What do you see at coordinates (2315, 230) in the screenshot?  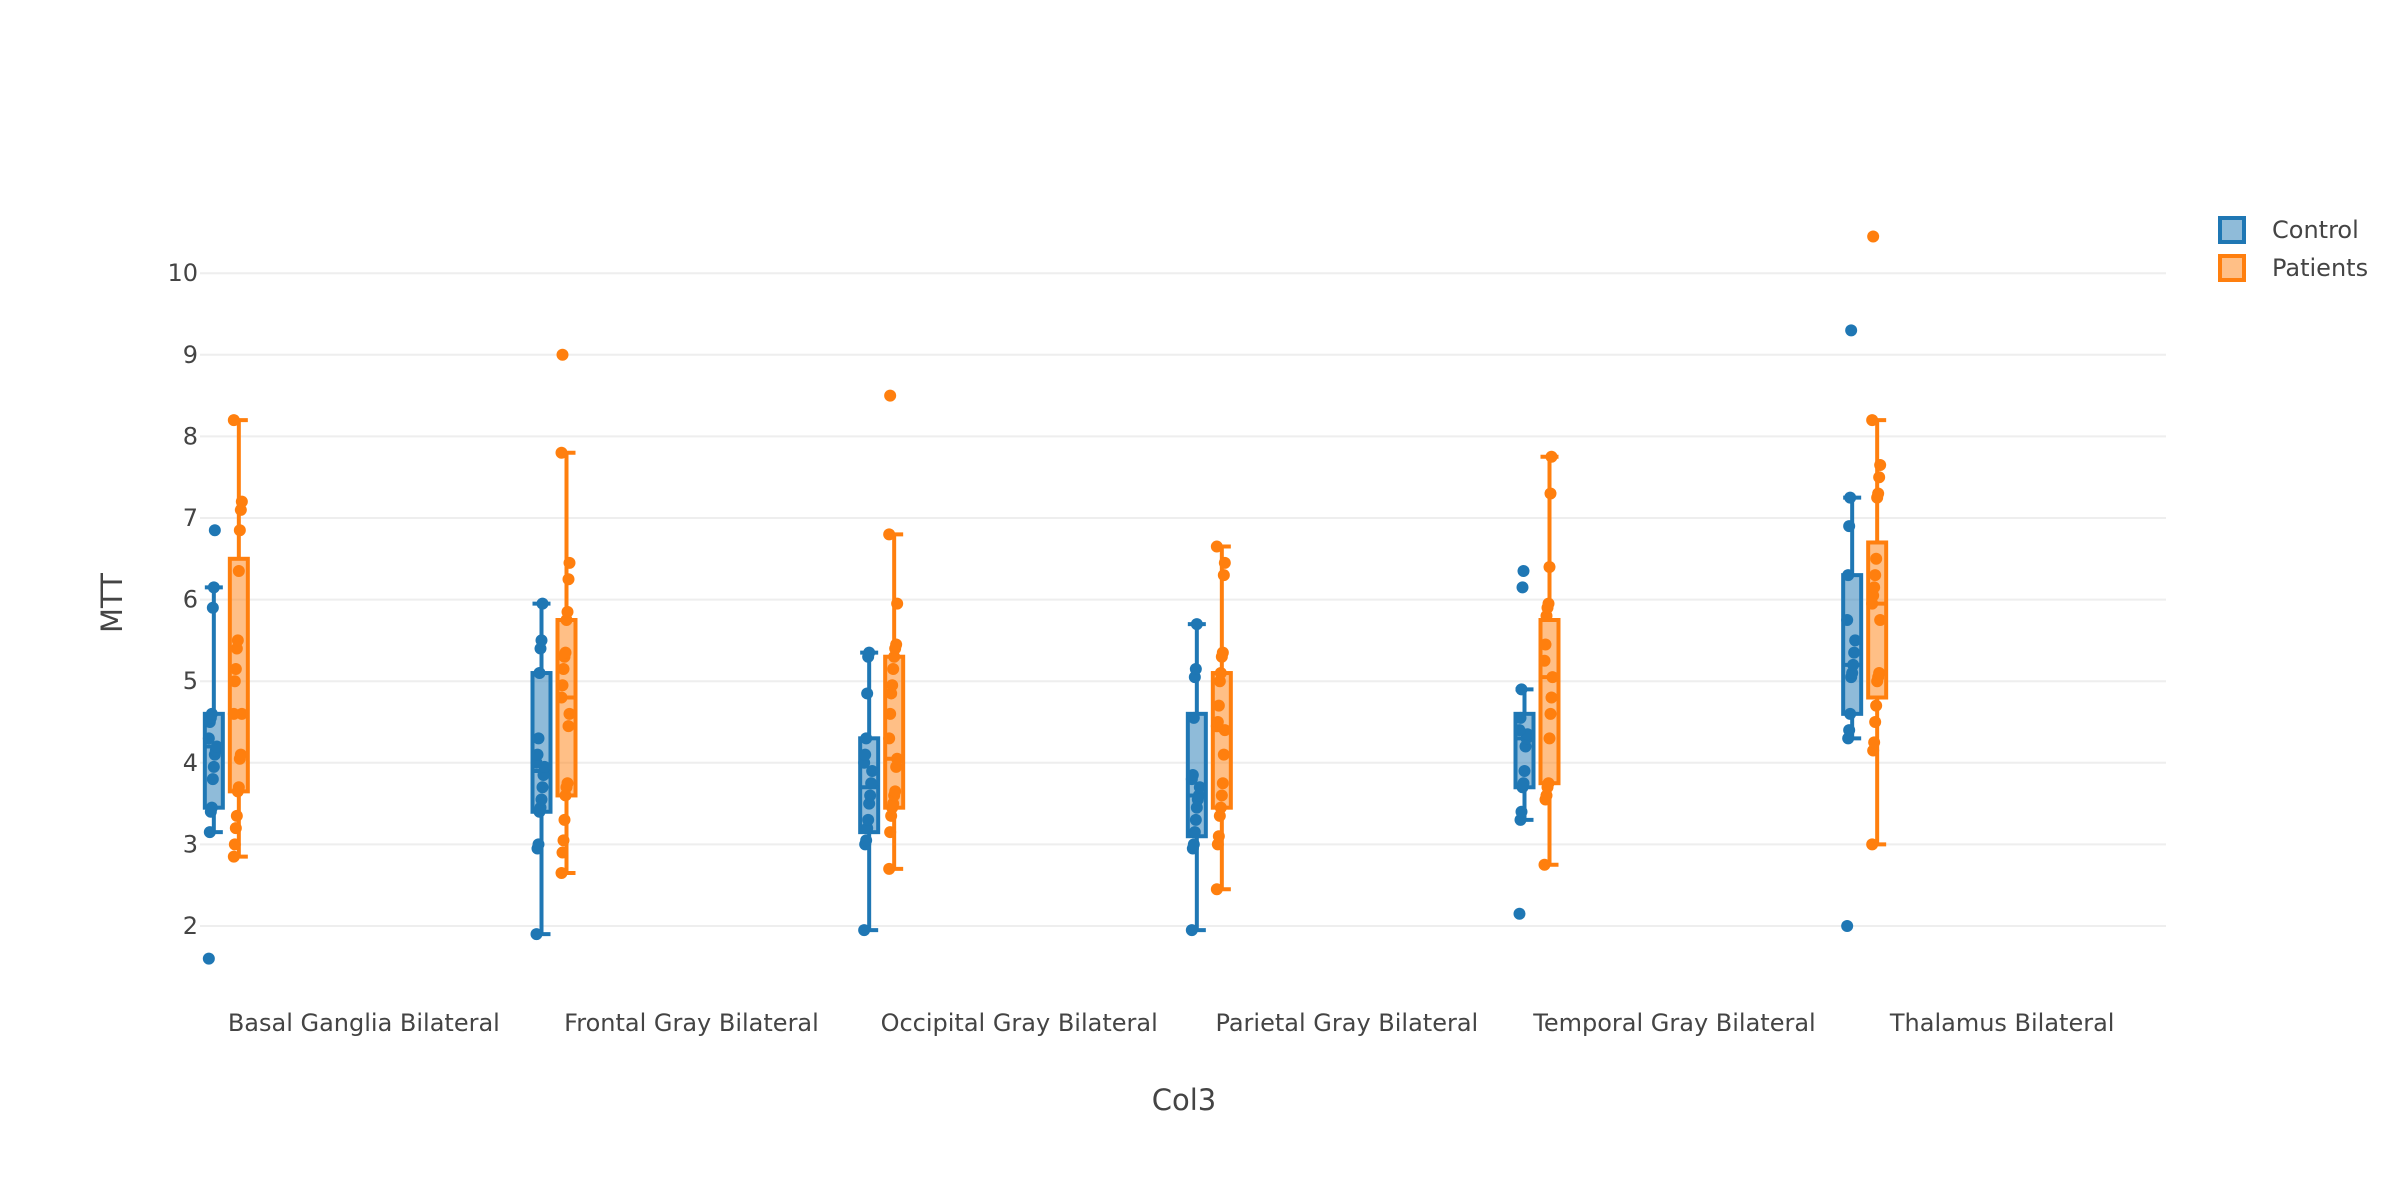 I see `legend-label: Control` at bounding box center [2315, 230].